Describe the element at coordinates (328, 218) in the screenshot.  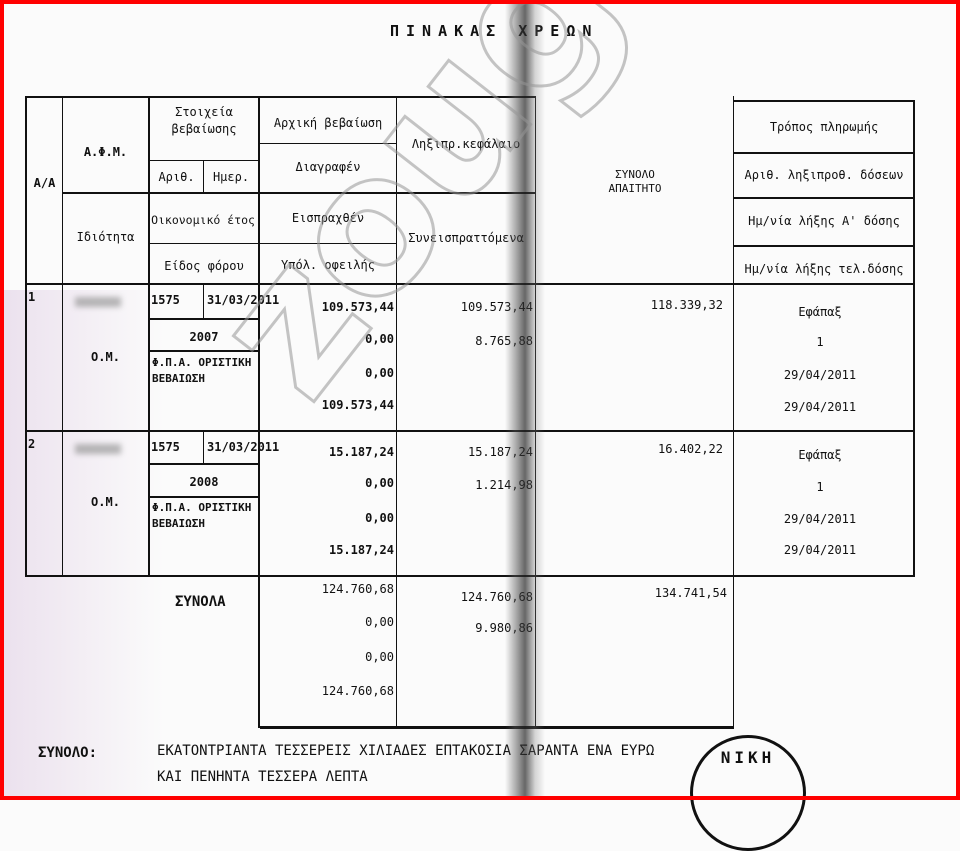
I see `header-eispraxthen: Εισπραχθέν` at that location.